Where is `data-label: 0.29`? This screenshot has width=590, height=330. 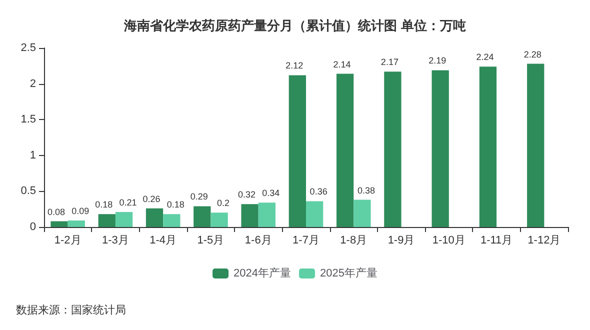 data-label: 0.29 is located at coordinates (199, 197).